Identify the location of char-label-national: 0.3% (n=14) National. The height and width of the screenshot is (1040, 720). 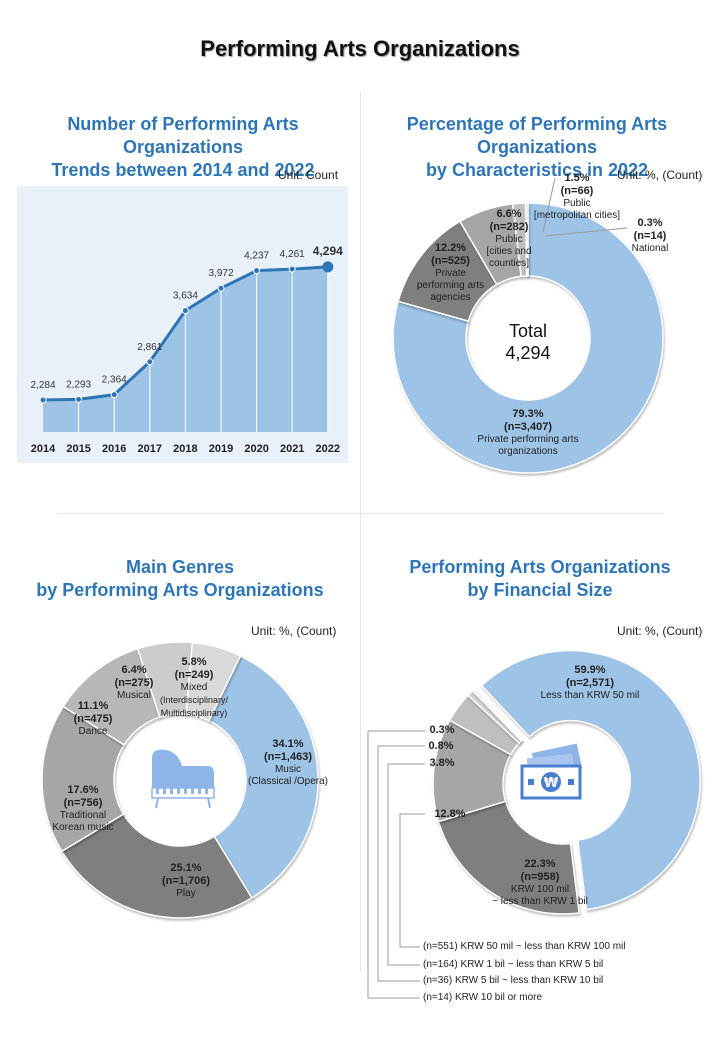
(650, 236).